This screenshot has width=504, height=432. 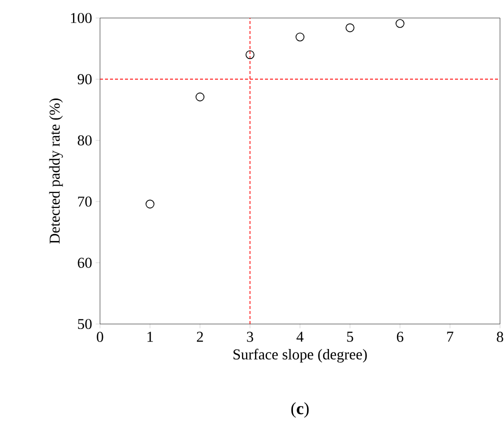 I want to click on x-tick-label: 2, so click(x=199, y=337).